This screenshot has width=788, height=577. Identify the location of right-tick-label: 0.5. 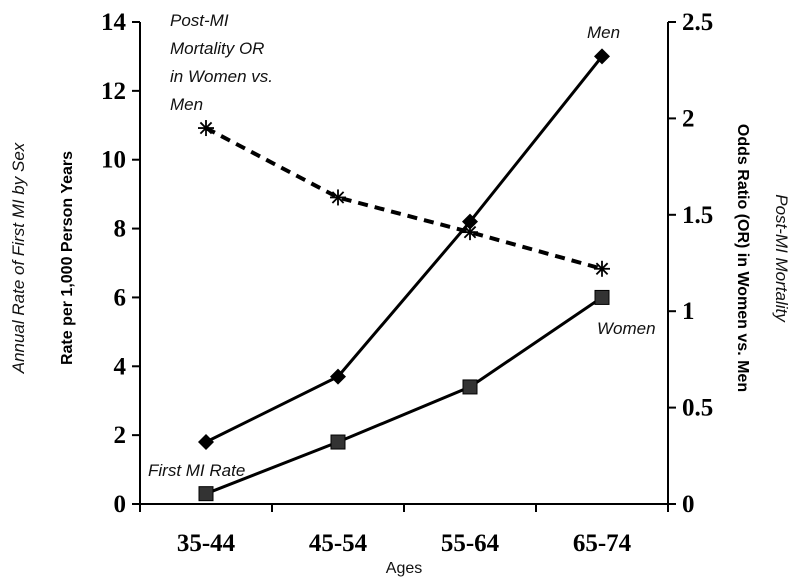
(697, 408).